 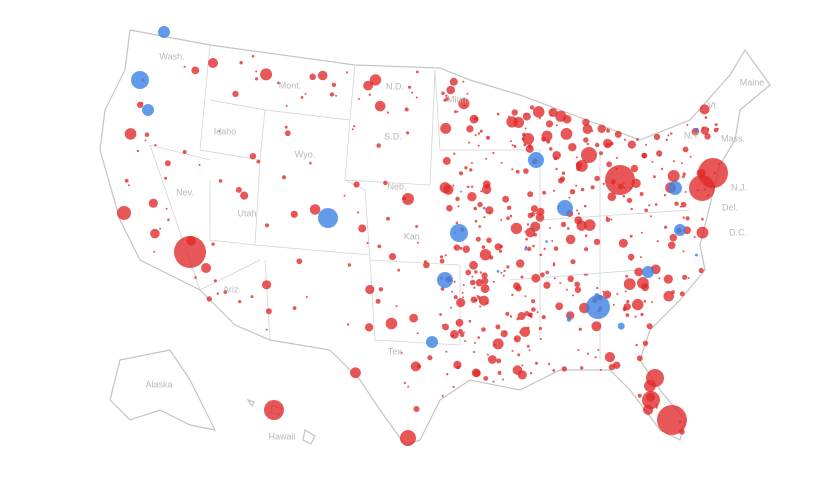 What do you see at coordinates (752, 82) in the screenshot?
I see `state-label: Maine` at bounding box center [752, 82].